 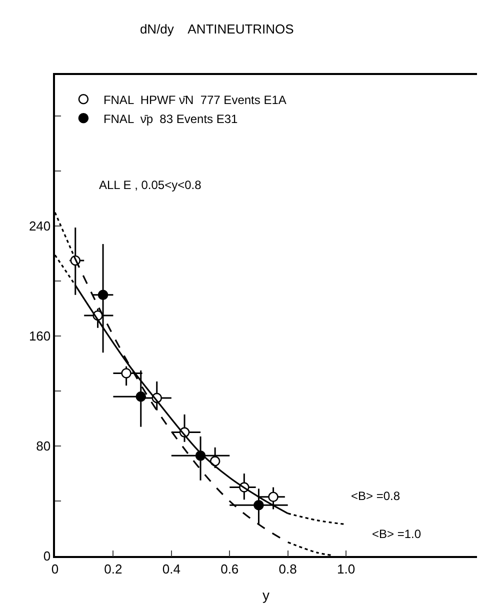 I want to click on x-tick-label: 0.2, so click(x=113, y=568).